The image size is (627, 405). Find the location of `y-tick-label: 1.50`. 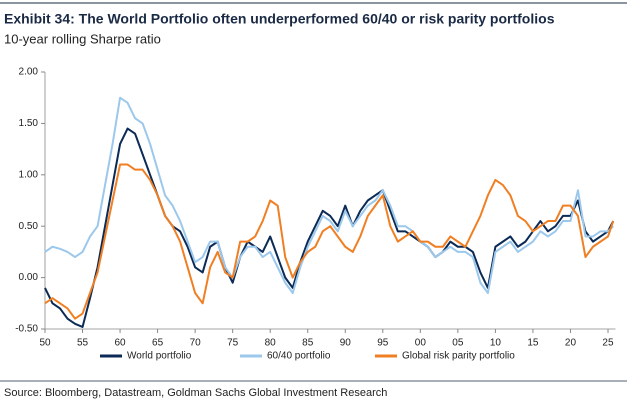

y-tick-label: 1.50 is located at coordinates (29, 123).